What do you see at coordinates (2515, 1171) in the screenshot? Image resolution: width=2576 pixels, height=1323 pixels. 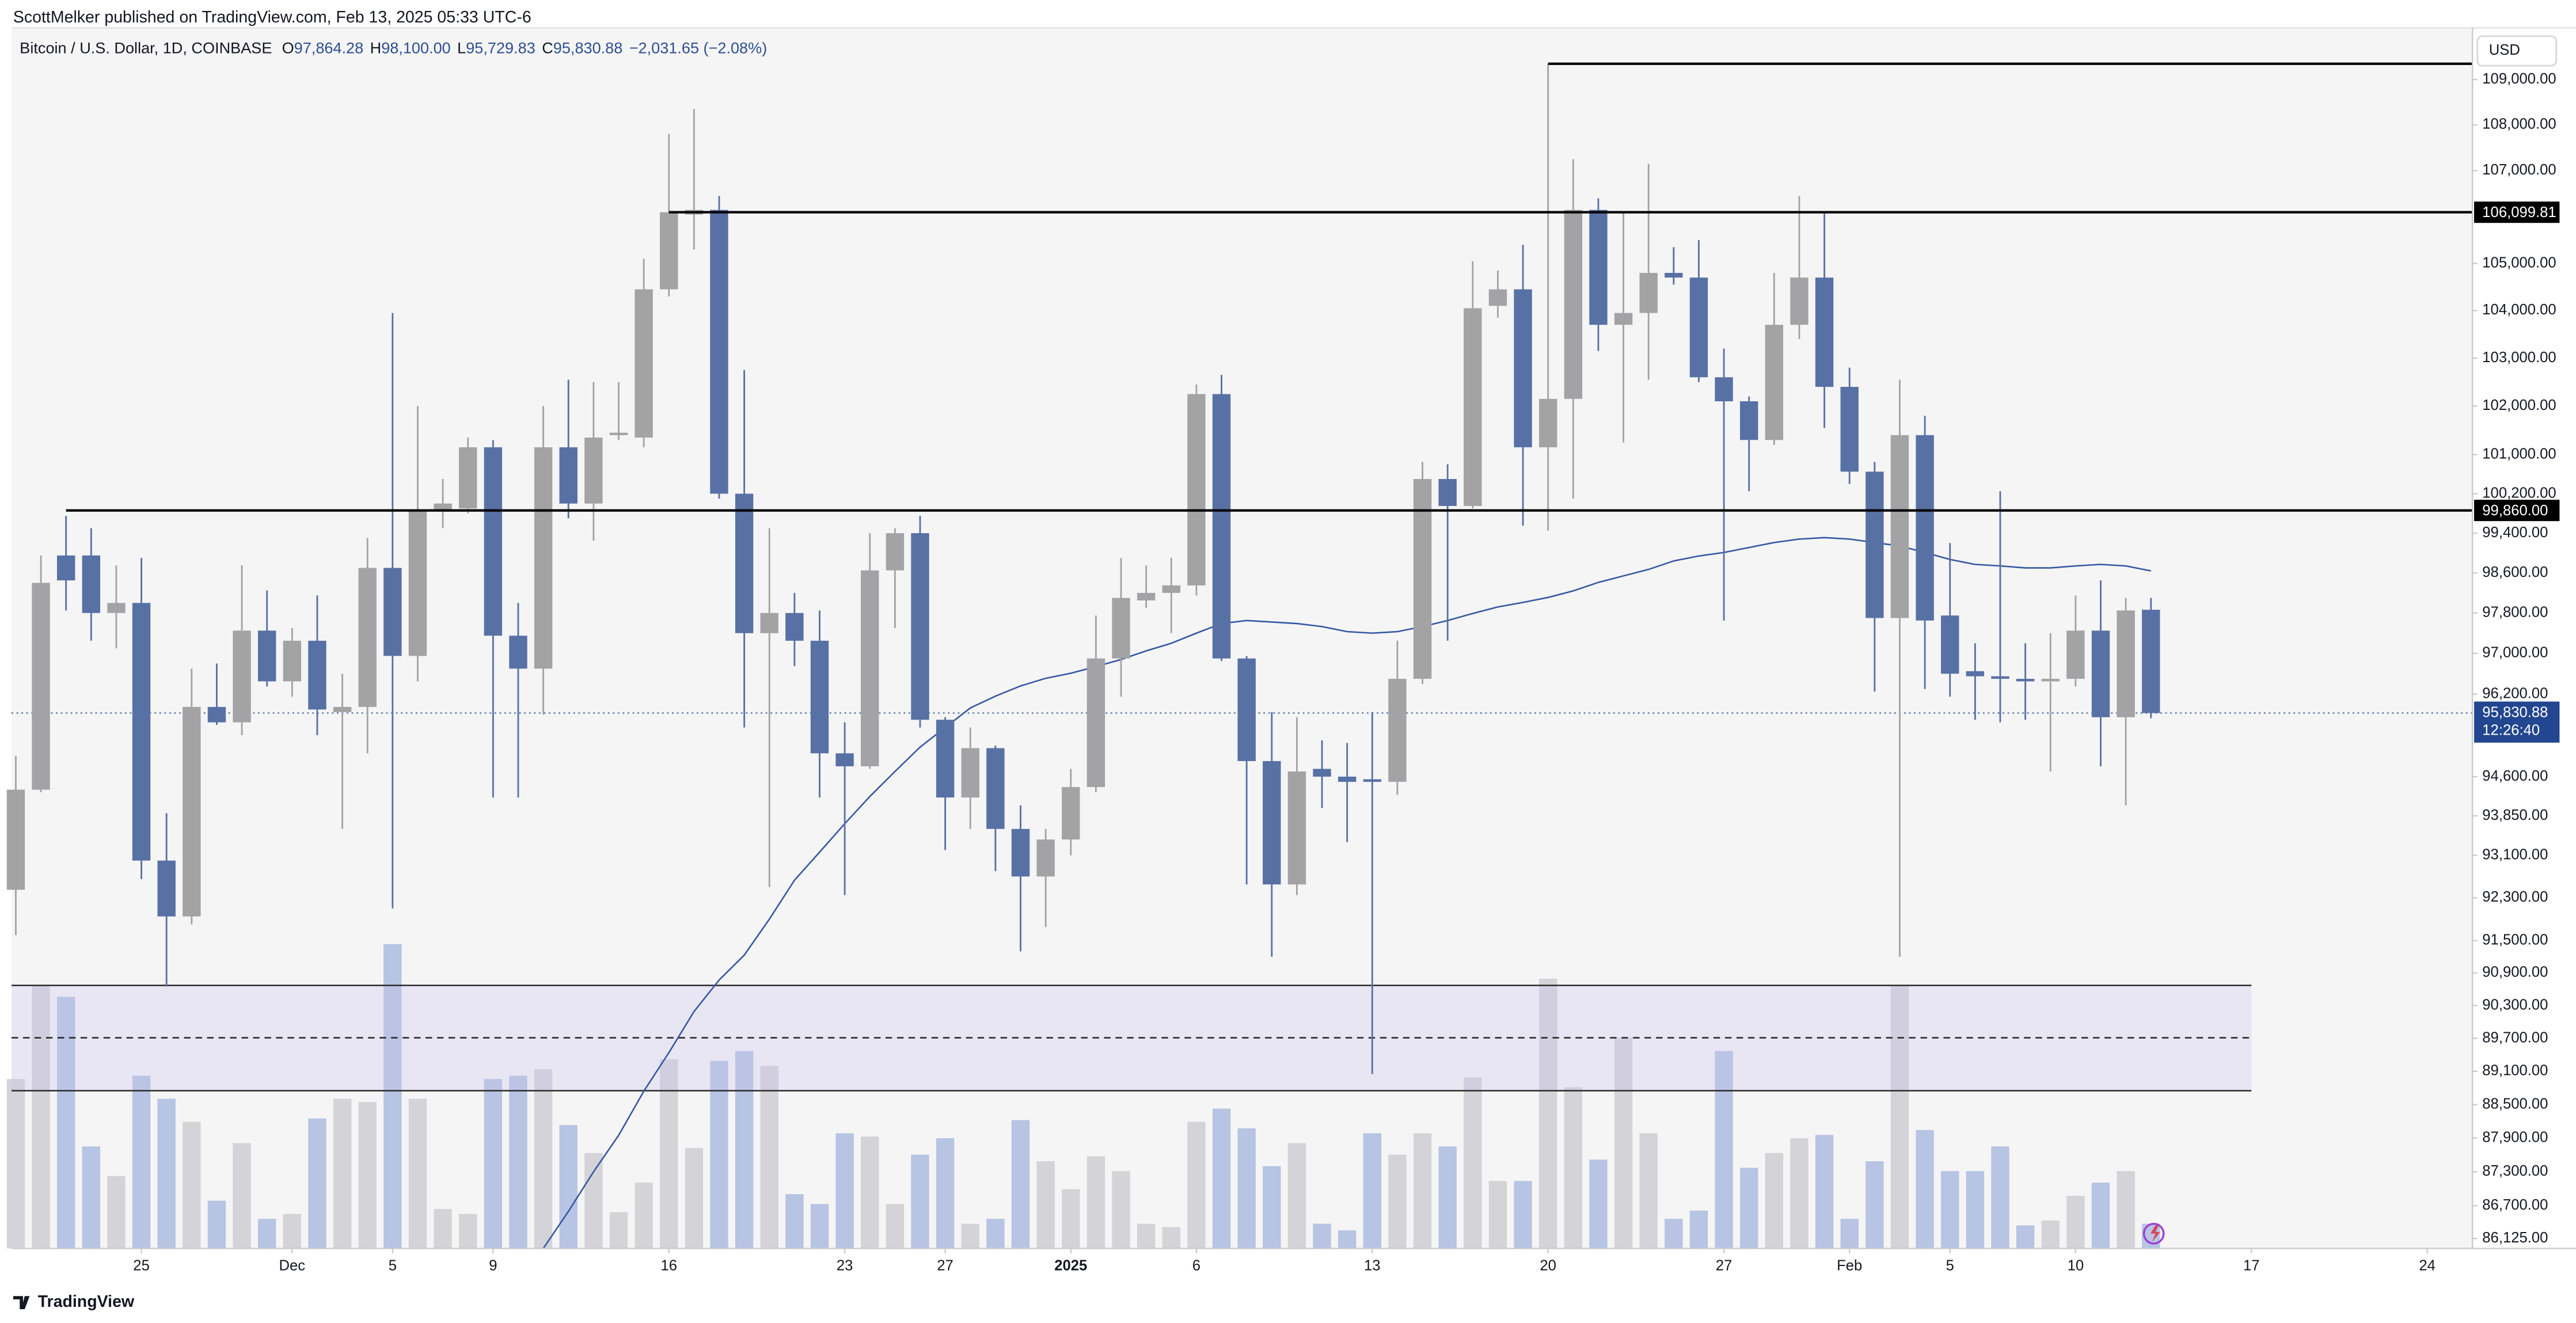 I see `y-tick-label: 87,300.00` at bounding box center [2515, 1171].